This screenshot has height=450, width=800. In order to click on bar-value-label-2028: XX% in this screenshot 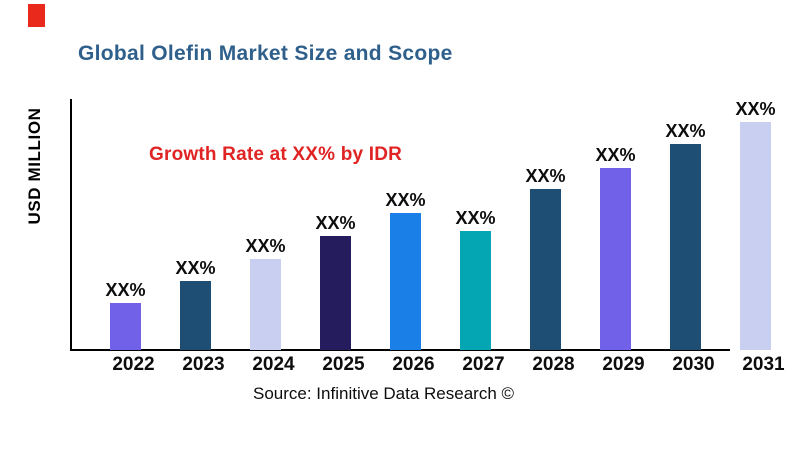, I will do `click(545, 176)`.